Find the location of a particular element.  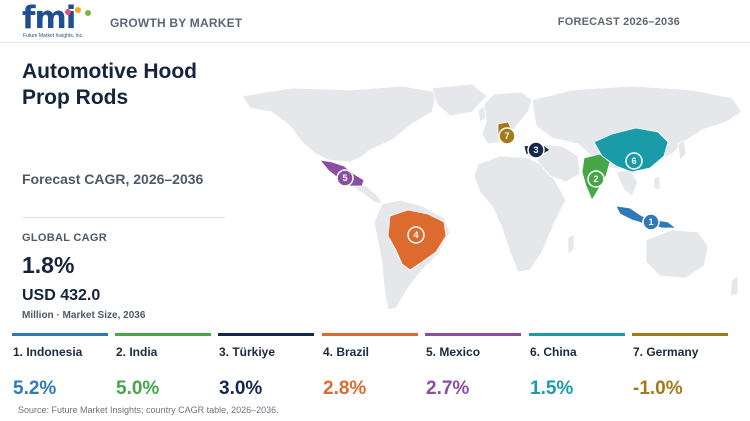

fmi-logo: fmi Future Market Insights, Inc. is located at coordinates (58, 20).